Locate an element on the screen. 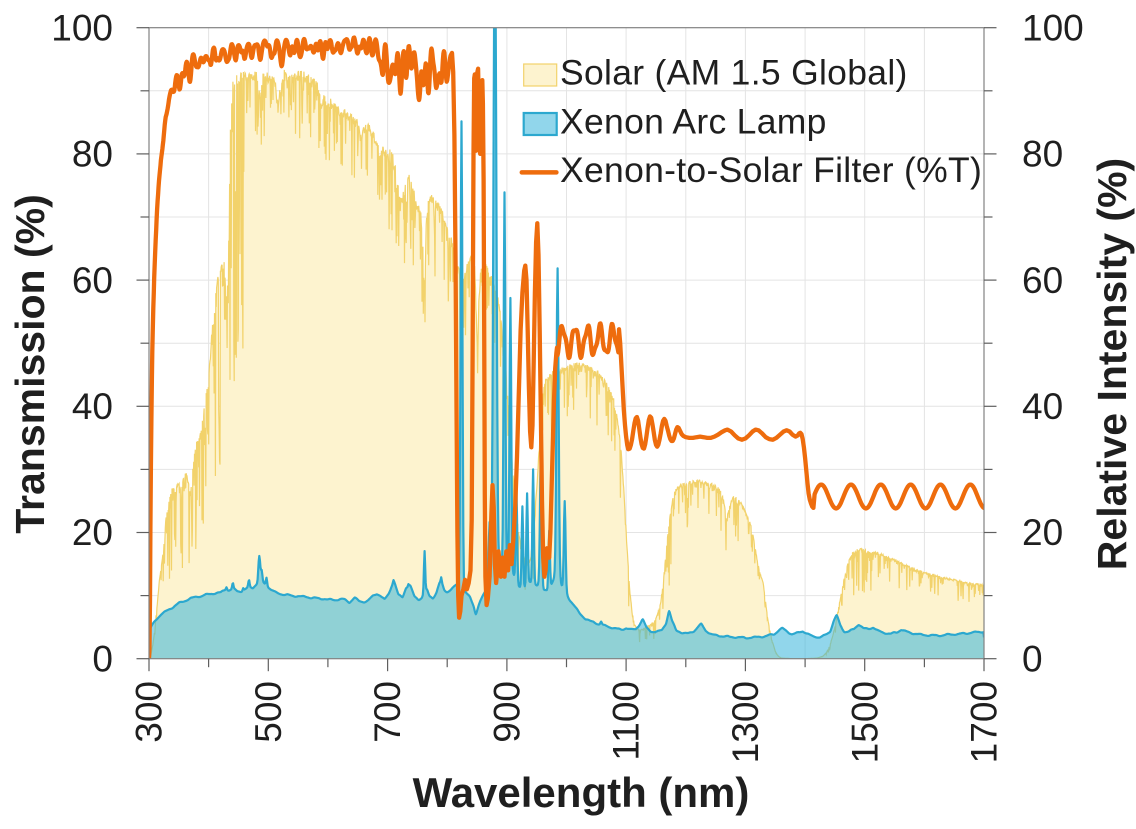 The height and width of the screenshot is (829, 1136). svg-text: 1700 is located at coordinates (984, 722).